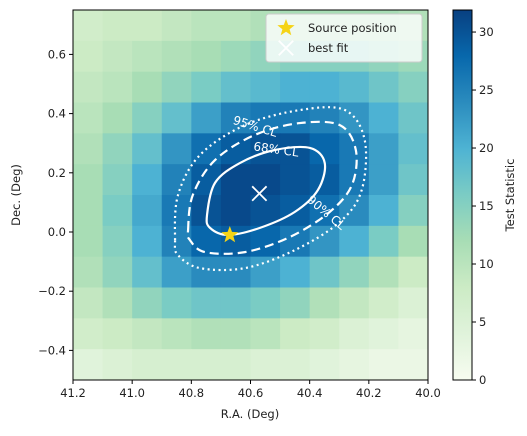 The width and height of the screenshot is (527, 436). I want to click on x-tick-label: 40.6, so click(251, 393).